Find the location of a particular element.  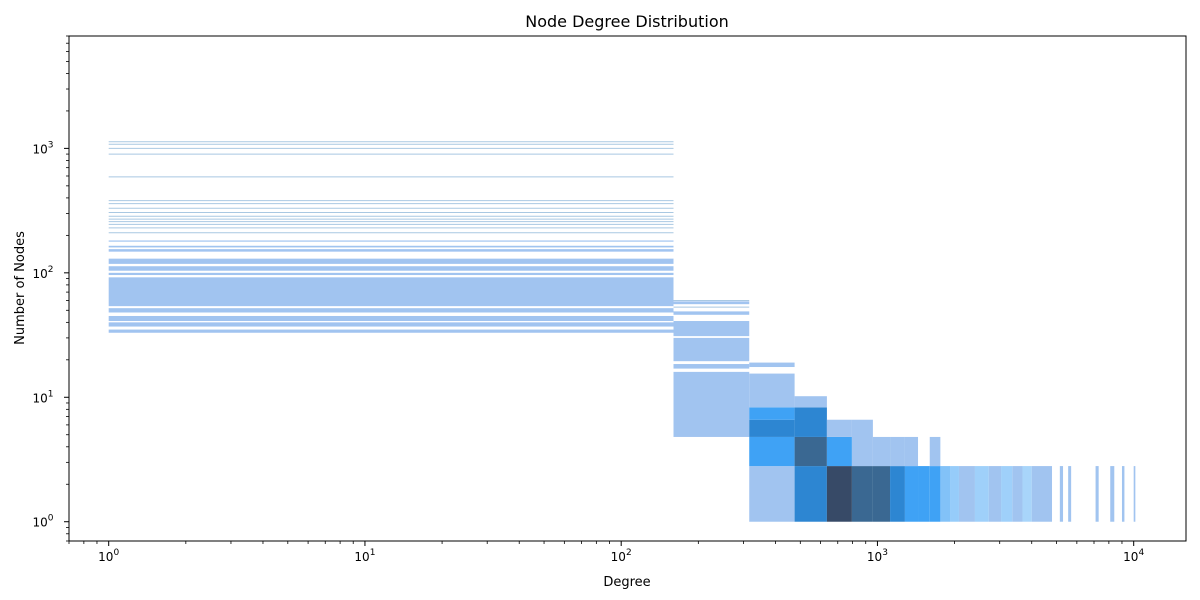

y-tick-label-0: 10⁰ is located at coordinates (42, 522).